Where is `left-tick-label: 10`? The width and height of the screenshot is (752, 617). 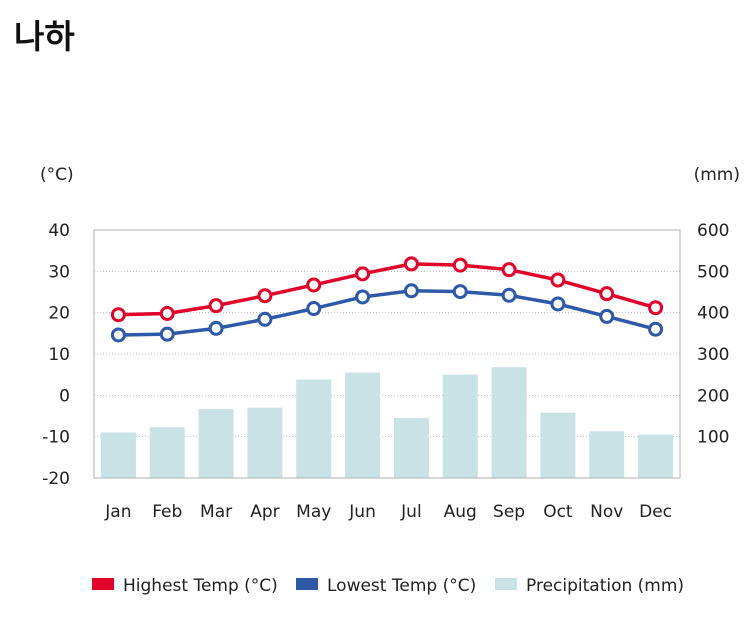
left-tick-label: 10 is located at coordinates (59, 355).